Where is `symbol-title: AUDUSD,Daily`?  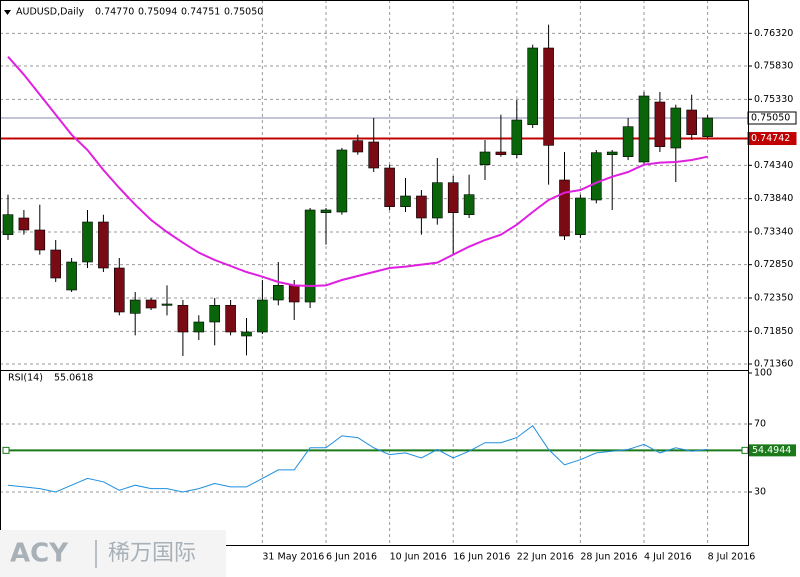 symbol-title: AUDUSD,Daily is located at coordinates (50, 12).